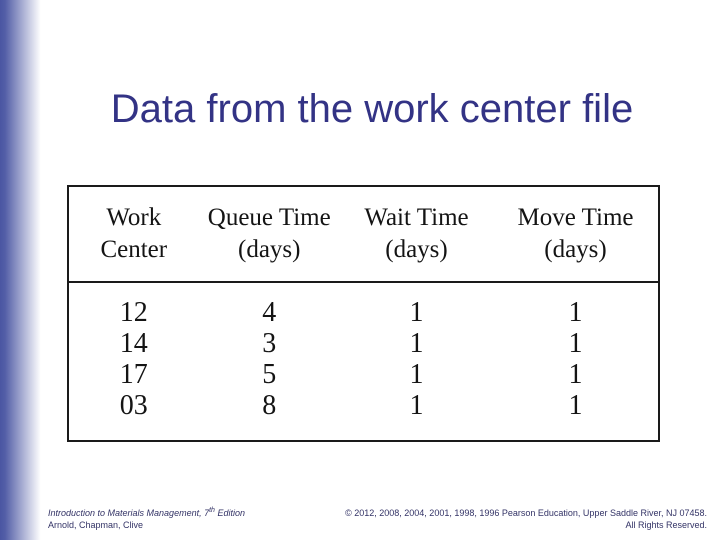 This screenshot has height=540, width=720. What do you see at coordinates (372, 109) in the screenshot?
I see `slide-title: Data from the work center file` at bounding box center [372, 109].